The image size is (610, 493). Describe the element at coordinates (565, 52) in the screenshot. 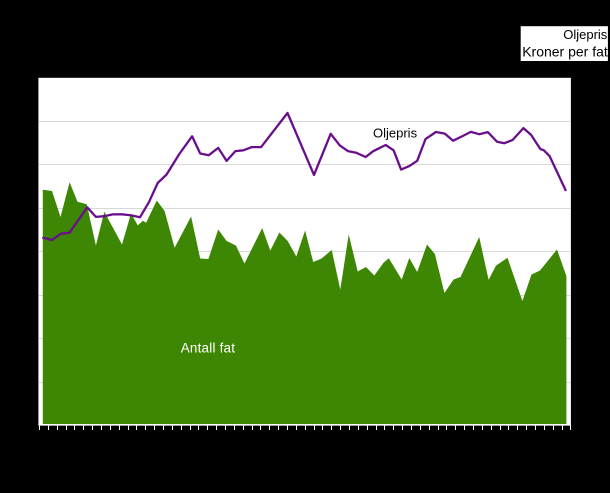

I see `svg-text: Kroner per fat` at that location.